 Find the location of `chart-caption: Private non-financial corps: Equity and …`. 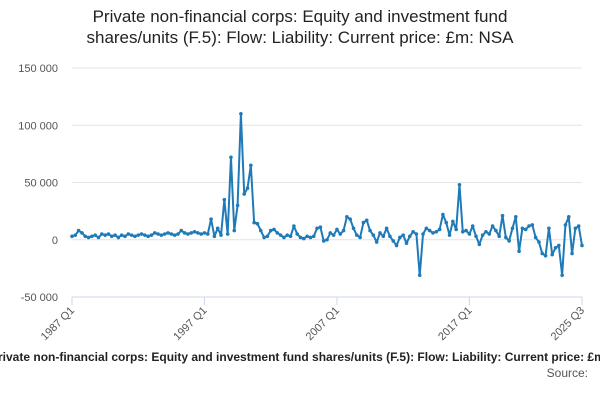

chart-caption: Private non-financial corps: Equity and … is located at coordinates (300, 357).